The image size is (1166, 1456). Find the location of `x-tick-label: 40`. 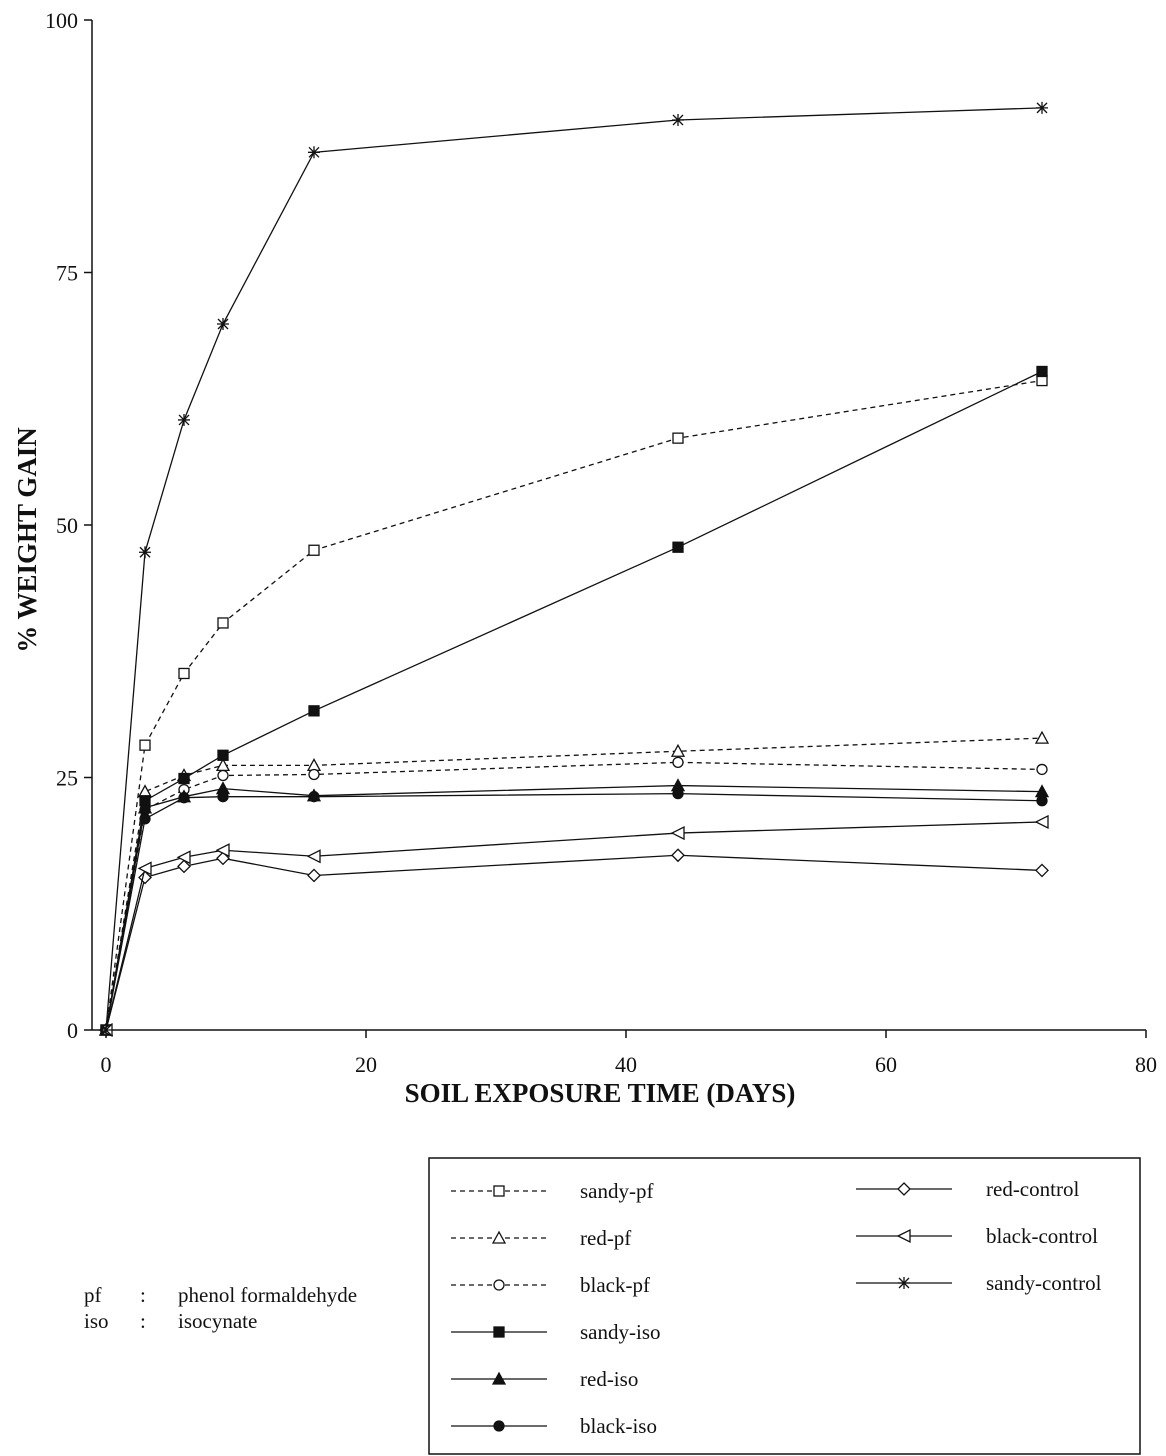

x-tick-label: 40 is located at coordinates (626, 1064).